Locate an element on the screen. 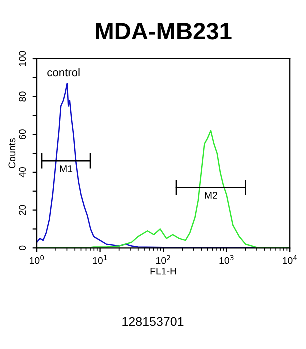 This screenshot has width=306, height=349. x-axis-title: FL1-H is located at coordinates (163, 271).